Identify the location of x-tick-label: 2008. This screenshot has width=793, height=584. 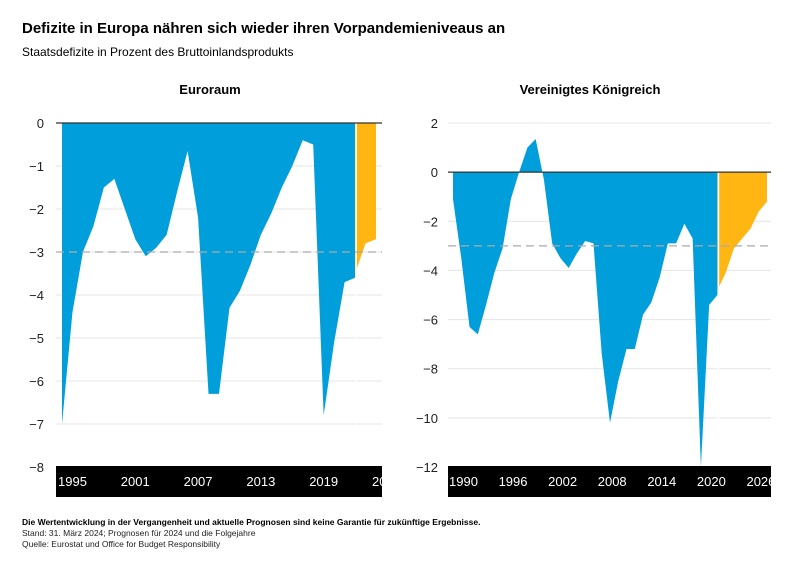
(612, 481).